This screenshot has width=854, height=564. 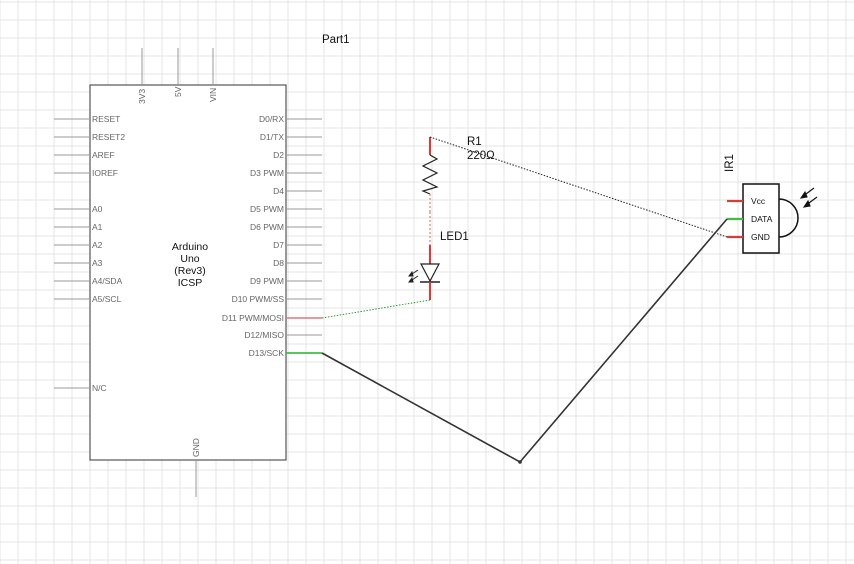 I want to click on pin-label-reset2: RESET2, so click(x=108, y=137).